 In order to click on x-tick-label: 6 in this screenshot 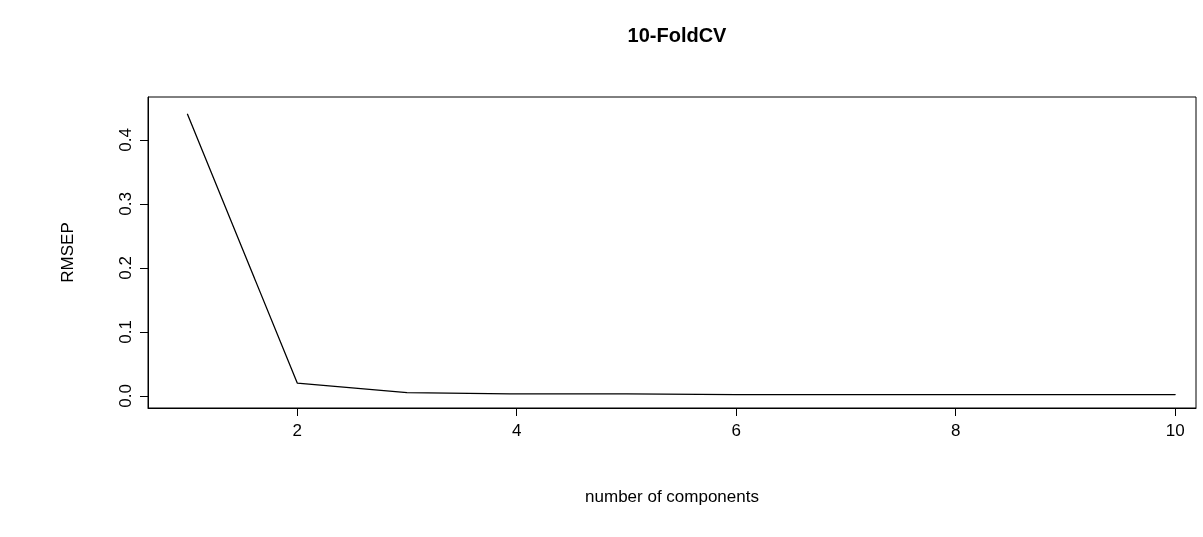, I will do `click(736, 430)`.